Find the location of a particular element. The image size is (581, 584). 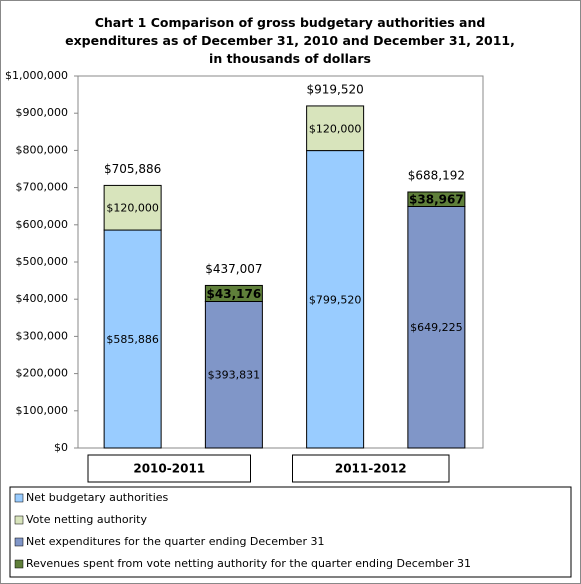

y-tick-label: $0 is located at coordinates (61, 447).